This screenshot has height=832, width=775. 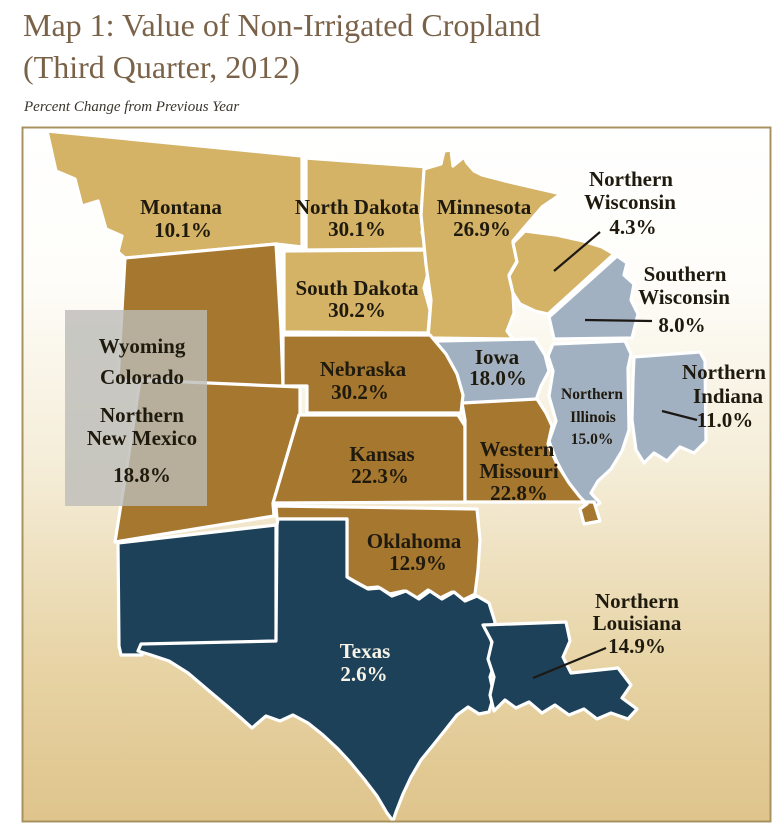 What do you see at coordinates (484, 207) in the screenshot?
I see `label-minnesota-name: Minnesota` at bounding box center [484, 207].